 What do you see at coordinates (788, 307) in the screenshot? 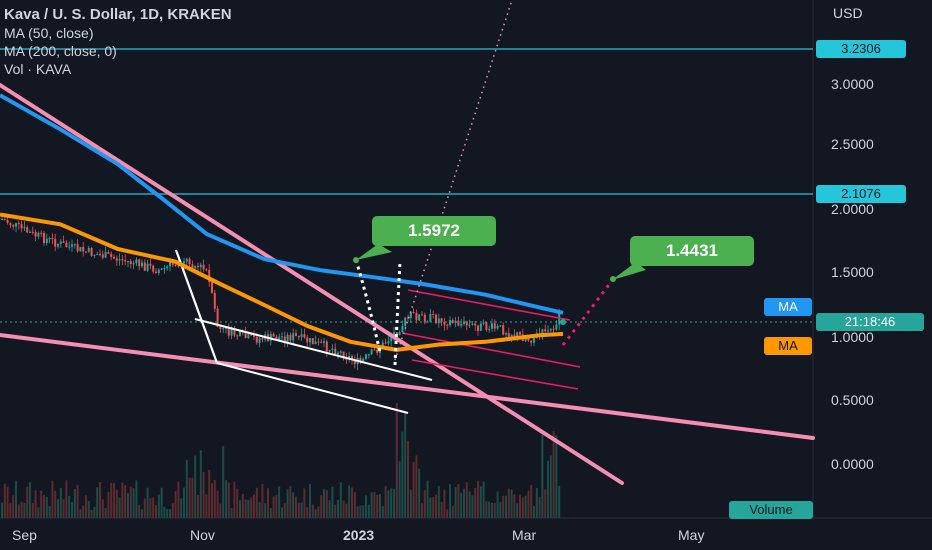
I see `ma200-tag: MA` at bounding box center [788, 307].